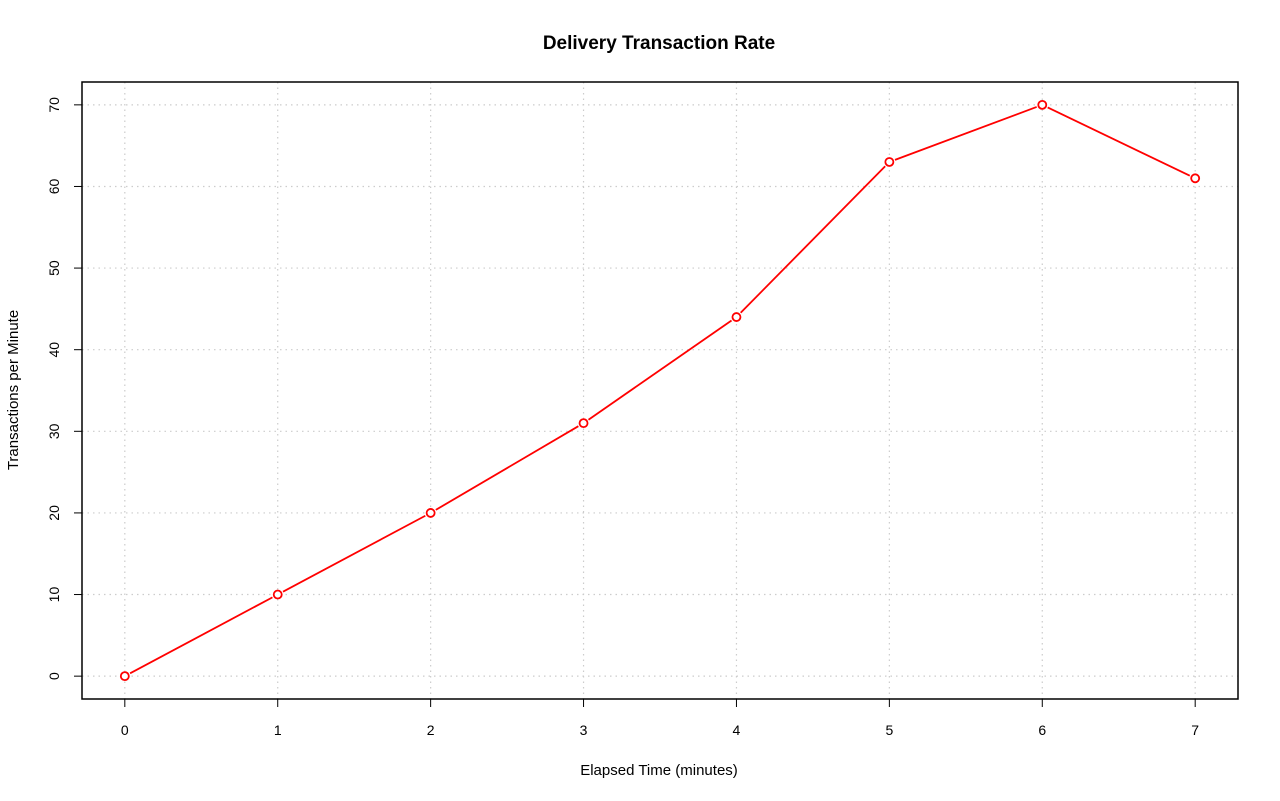  What do you see at coordinates (54, 186) in the screenshot?
I see `y-tick-label: 60` at bounding box center [54, 186].